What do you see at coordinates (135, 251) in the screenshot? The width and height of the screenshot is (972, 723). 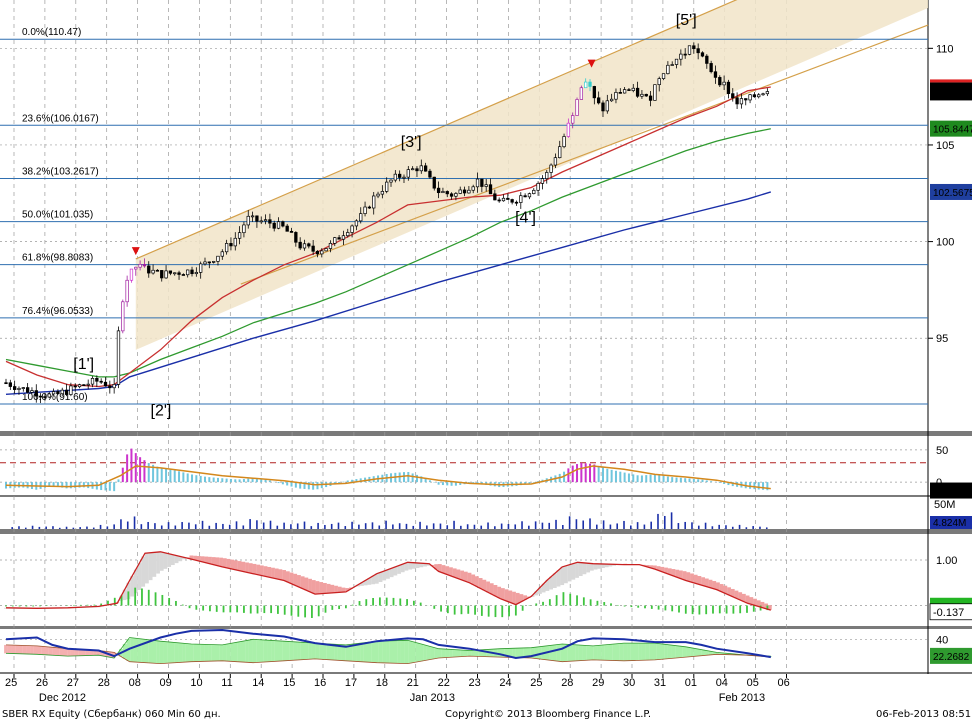 I see `sell-signal-marker` at bounding box center [135, 251].